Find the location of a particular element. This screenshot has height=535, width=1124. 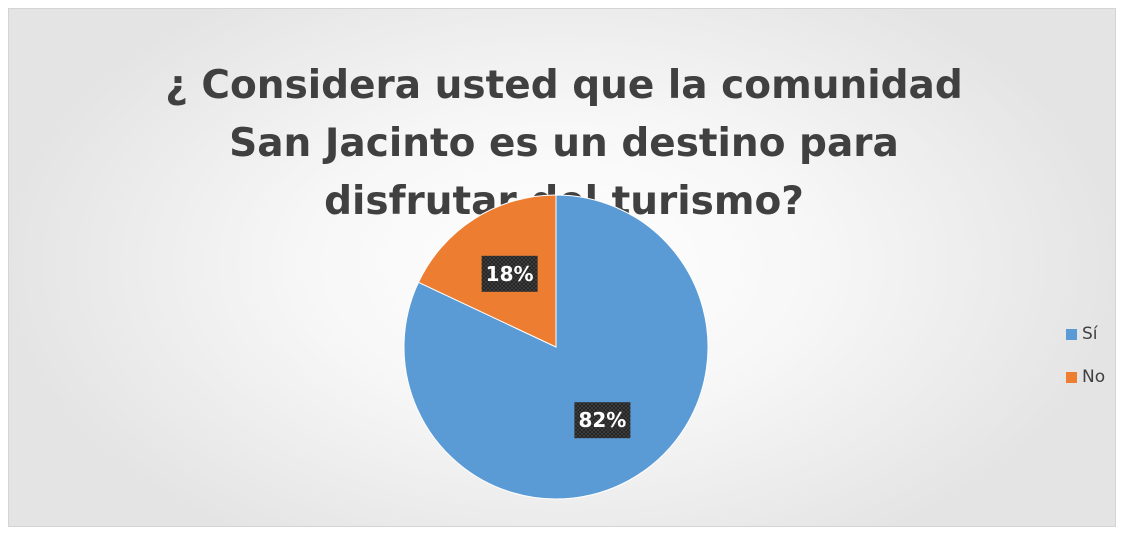

data-label-no-box is located at coordinates (509, 273).